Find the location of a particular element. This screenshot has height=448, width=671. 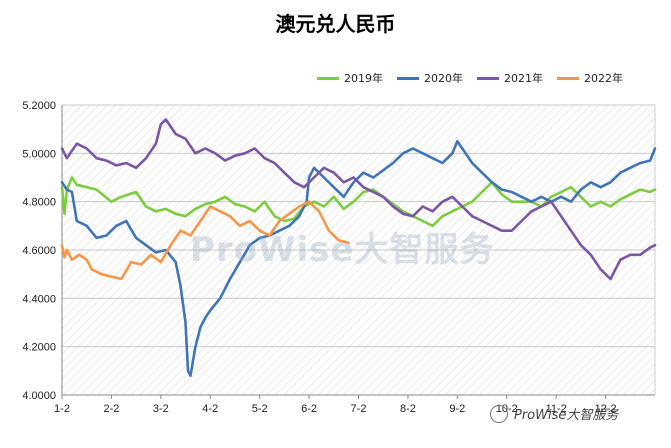

wechat-icon is located at coordinates (499, 413).